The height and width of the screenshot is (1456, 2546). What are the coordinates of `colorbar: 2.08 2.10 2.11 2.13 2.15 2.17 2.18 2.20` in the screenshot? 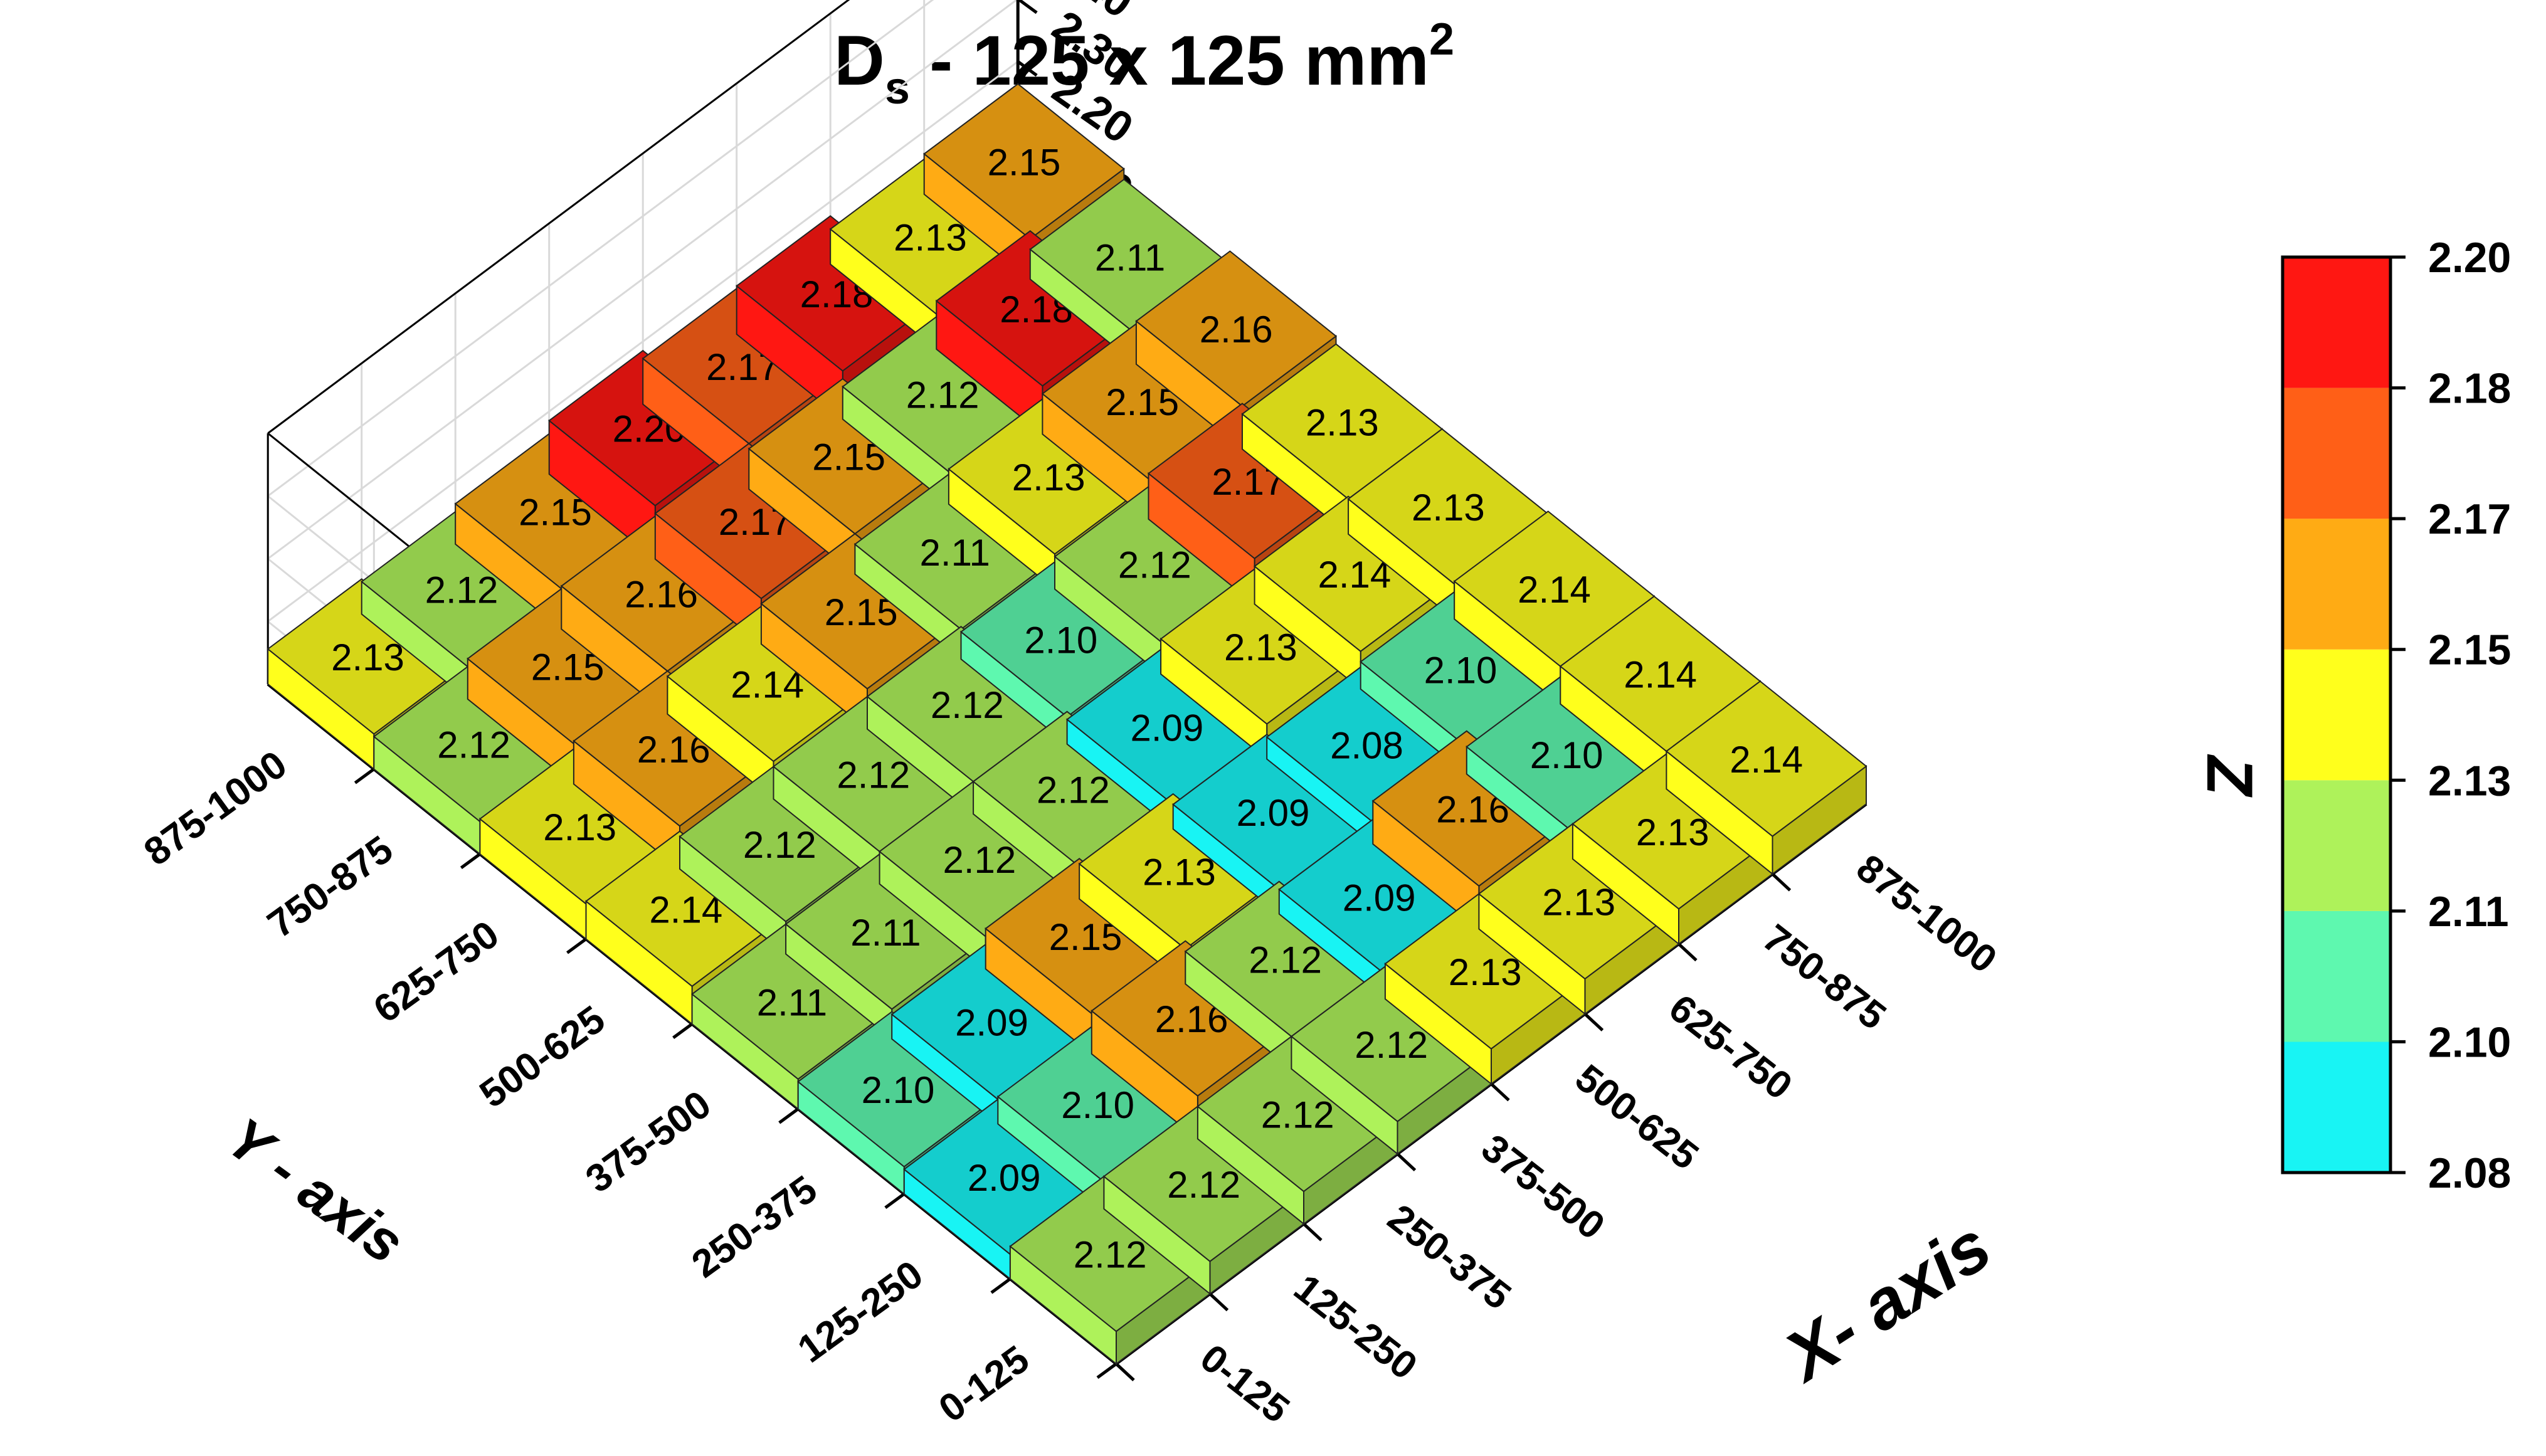 It's located at (2396, 716).